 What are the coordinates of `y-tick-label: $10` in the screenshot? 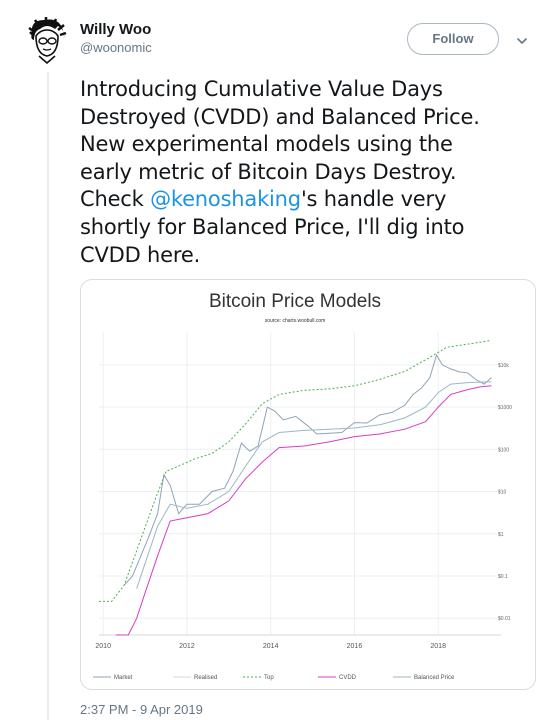 It's located at (502, 493).